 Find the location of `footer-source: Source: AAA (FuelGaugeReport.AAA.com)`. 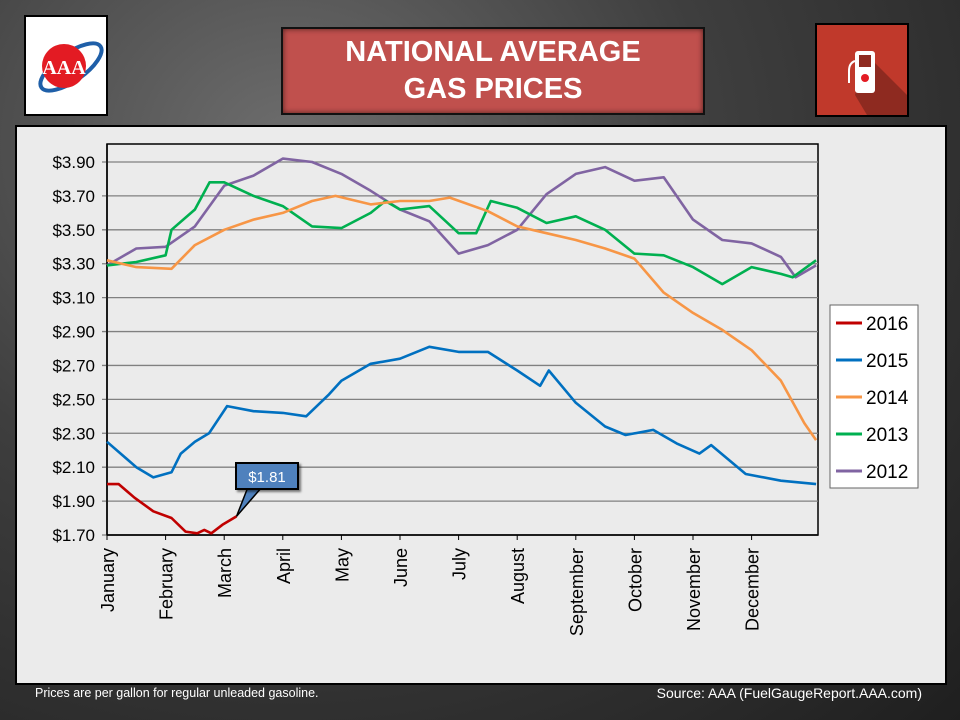

footer-source: Source: AAA (FuelGaugeReport.AAA.com) is located at coordinates (789, 693).